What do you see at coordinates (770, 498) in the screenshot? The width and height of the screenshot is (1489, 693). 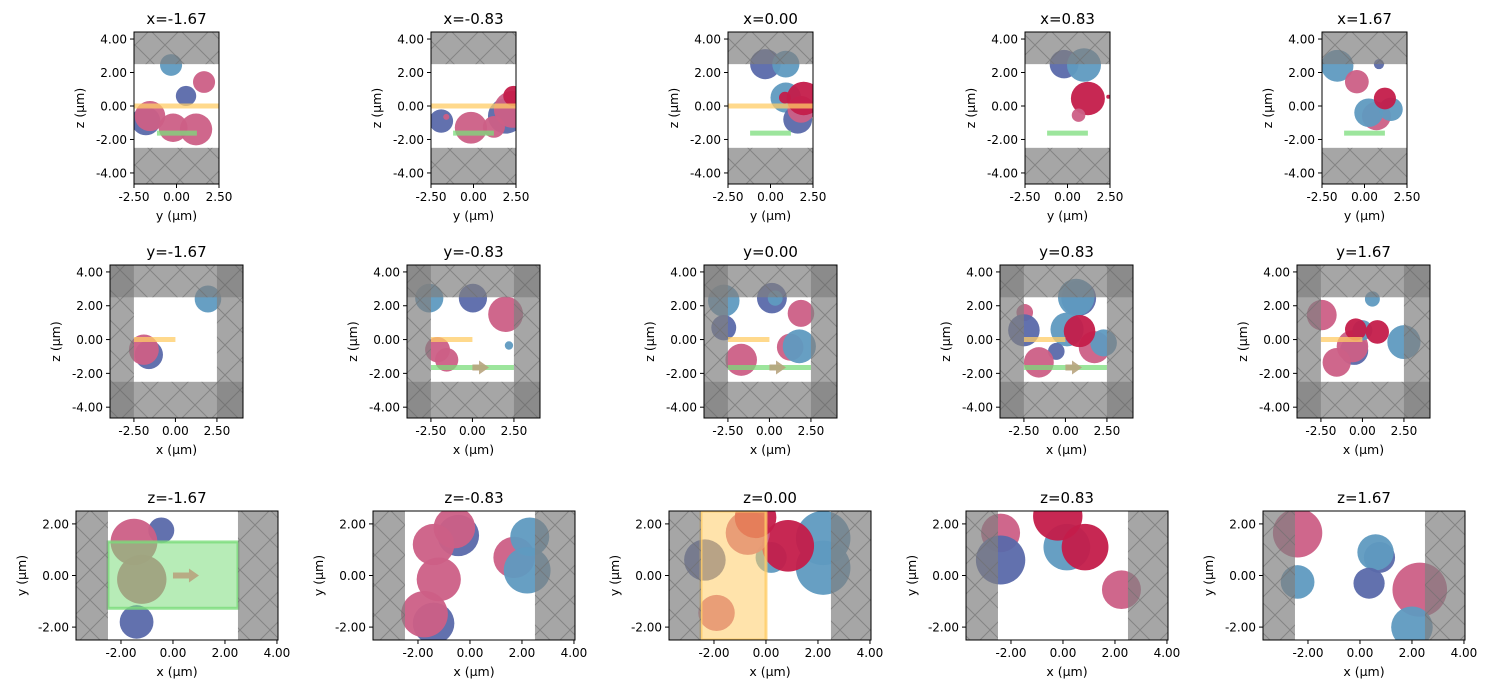 I see `subplot-title: z=0.00` at bounding box center [770, 498].